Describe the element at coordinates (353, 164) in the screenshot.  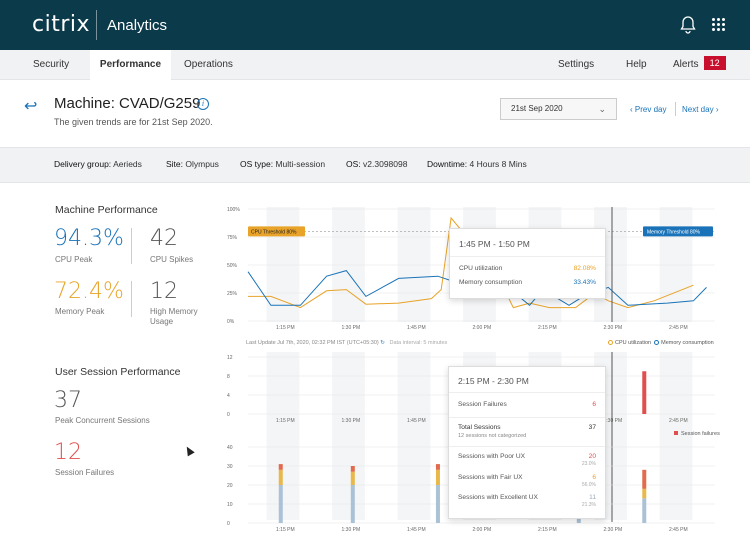
I see `info-label: OS:` at that location.